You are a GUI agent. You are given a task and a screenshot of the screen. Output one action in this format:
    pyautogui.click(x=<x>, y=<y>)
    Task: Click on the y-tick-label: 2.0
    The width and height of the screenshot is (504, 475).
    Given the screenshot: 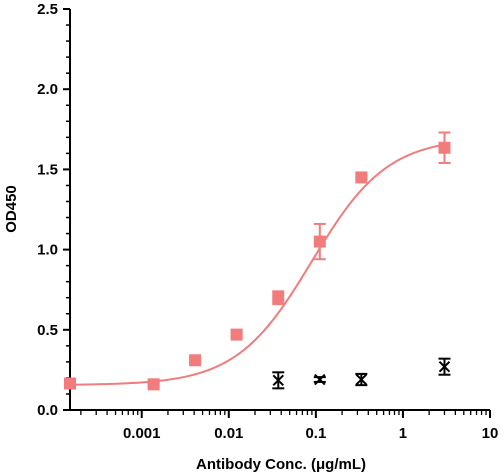 What is the action you would take?
    pyautogui.click(x=47, y=89)
    